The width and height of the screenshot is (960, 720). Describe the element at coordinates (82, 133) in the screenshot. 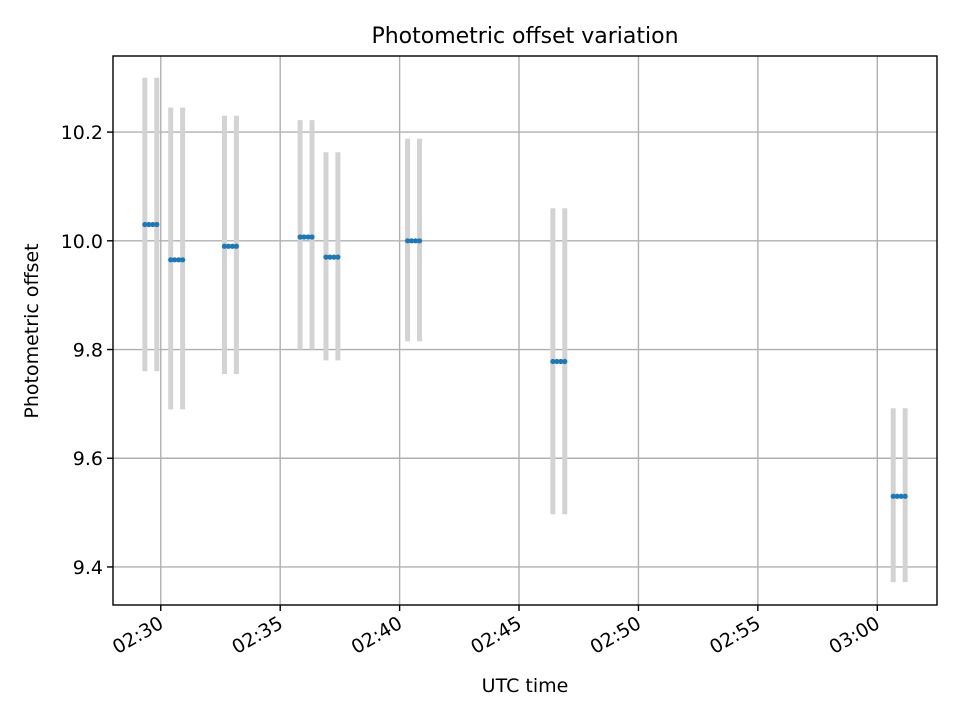

I see `y-tick-label: 10.2` at that location.